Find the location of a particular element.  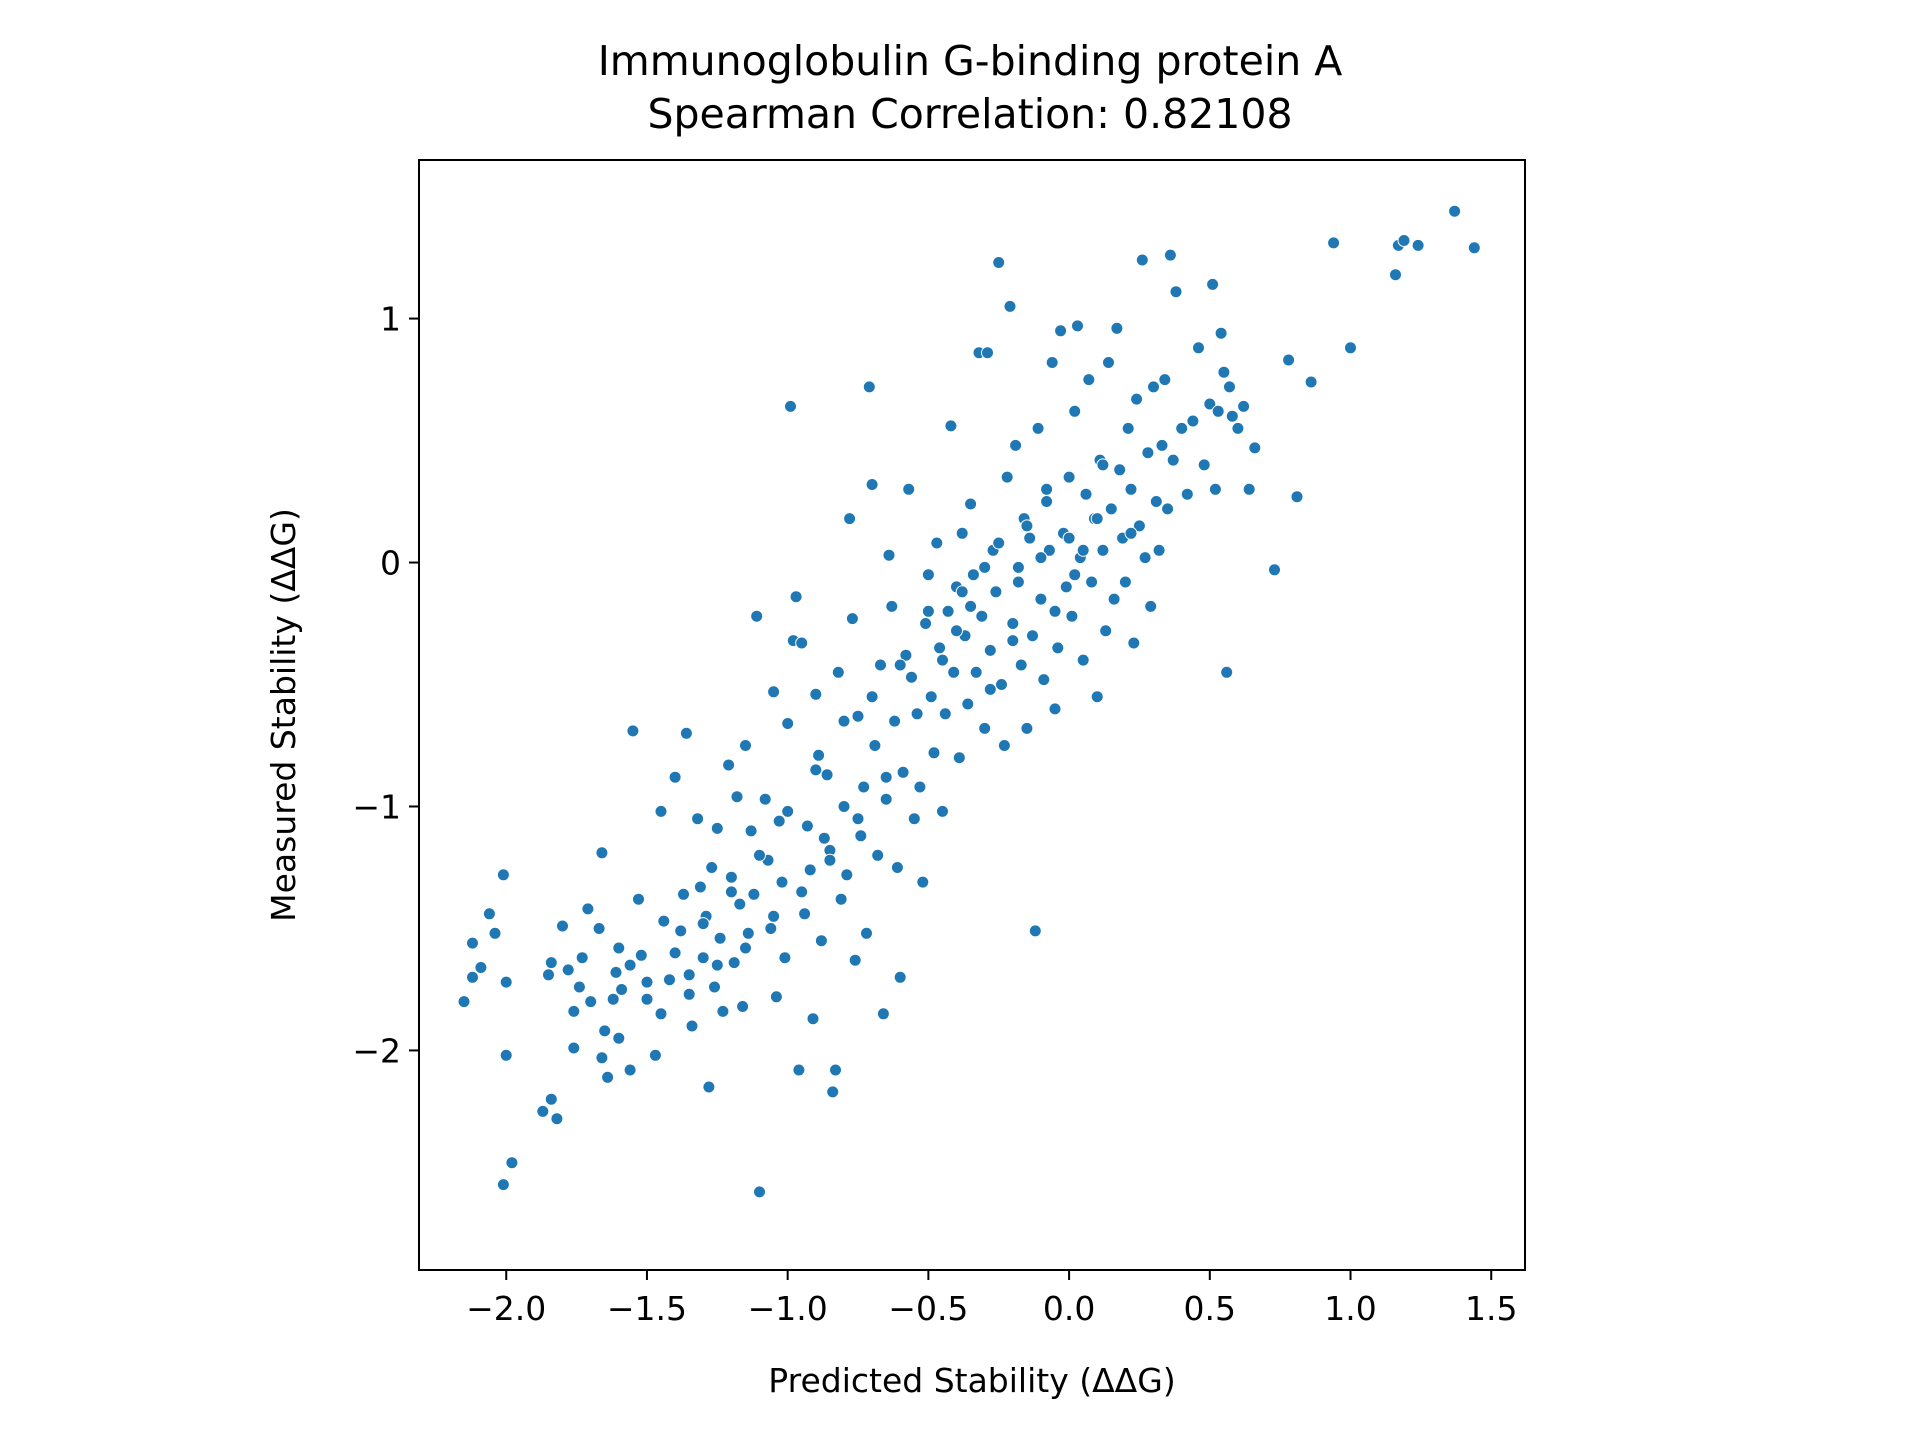

x-tick-label: −1.0 is located at coordinates (788, 1308).